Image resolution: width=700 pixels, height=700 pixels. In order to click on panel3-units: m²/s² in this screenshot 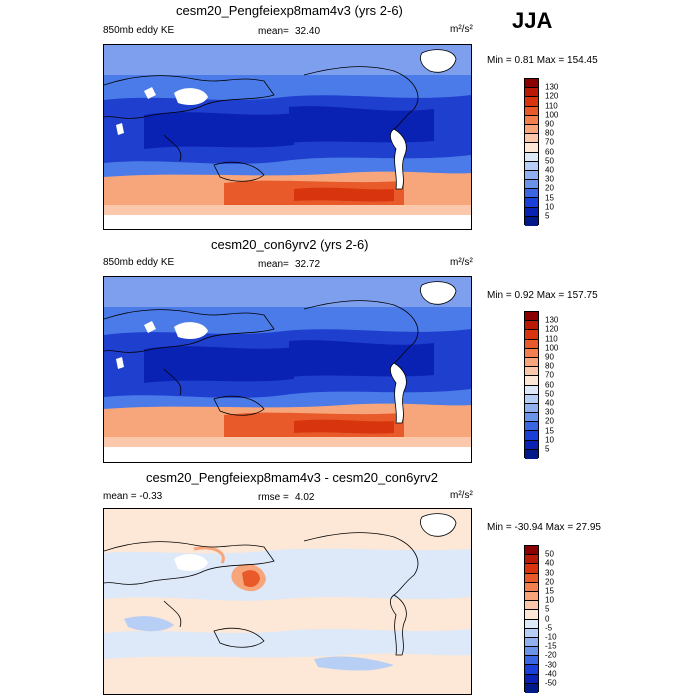, I will do `click(461, 495)`.